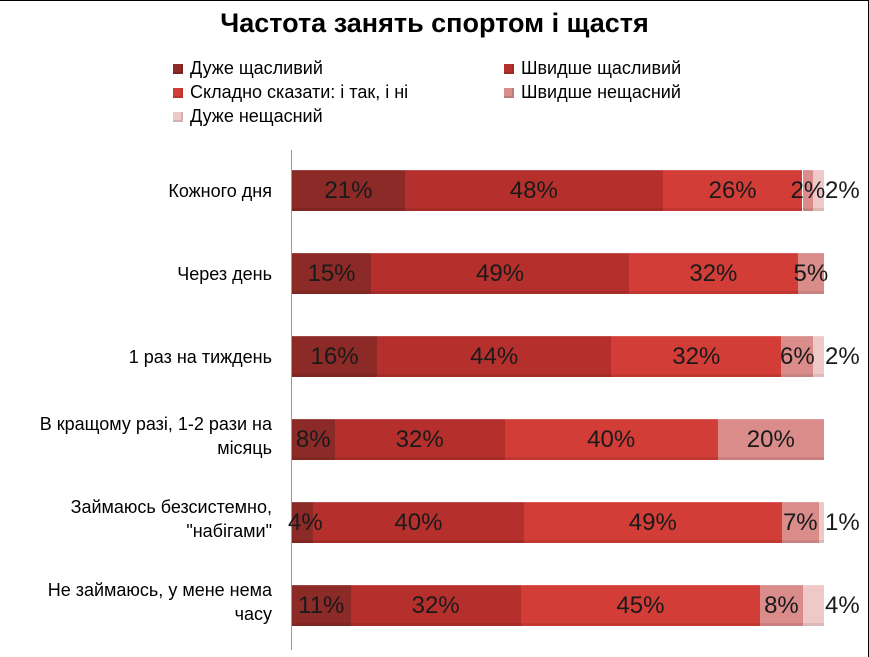 The height and width of the screenshot is (657, 869). What do you see at coordinates (253, 613) in the screenshot?
I see `category-label-line: часу` at bounding box center [253, 613].